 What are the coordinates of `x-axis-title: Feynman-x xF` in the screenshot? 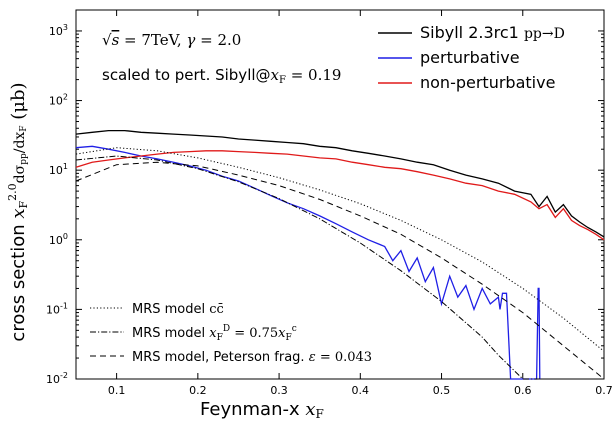 It's located at (262, 410).